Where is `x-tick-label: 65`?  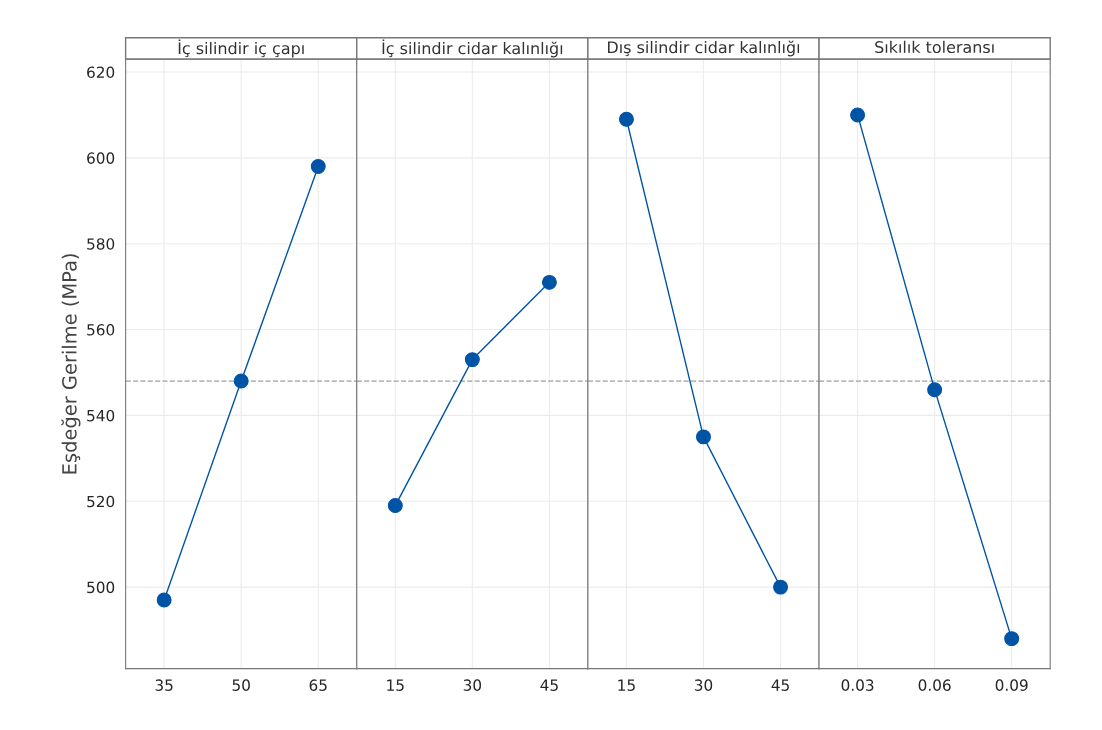 x-tick-label: 65 is located at coordinates (318, 685).